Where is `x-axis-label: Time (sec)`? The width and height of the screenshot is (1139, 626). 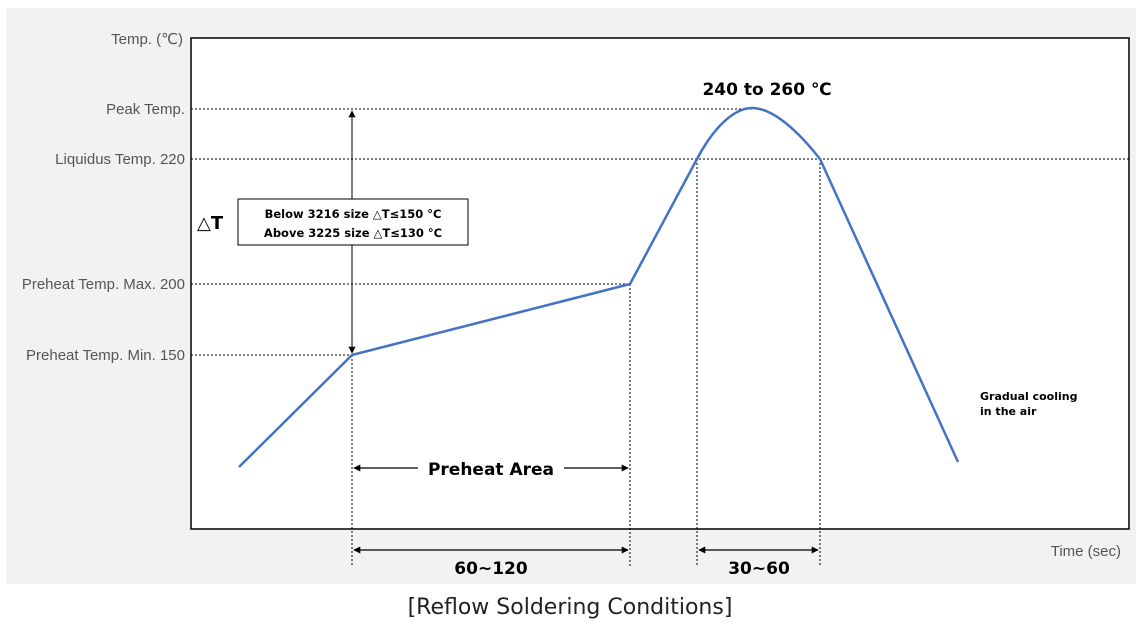 x-axis-label: Time (sec) is located at coordinates (1086, 551).